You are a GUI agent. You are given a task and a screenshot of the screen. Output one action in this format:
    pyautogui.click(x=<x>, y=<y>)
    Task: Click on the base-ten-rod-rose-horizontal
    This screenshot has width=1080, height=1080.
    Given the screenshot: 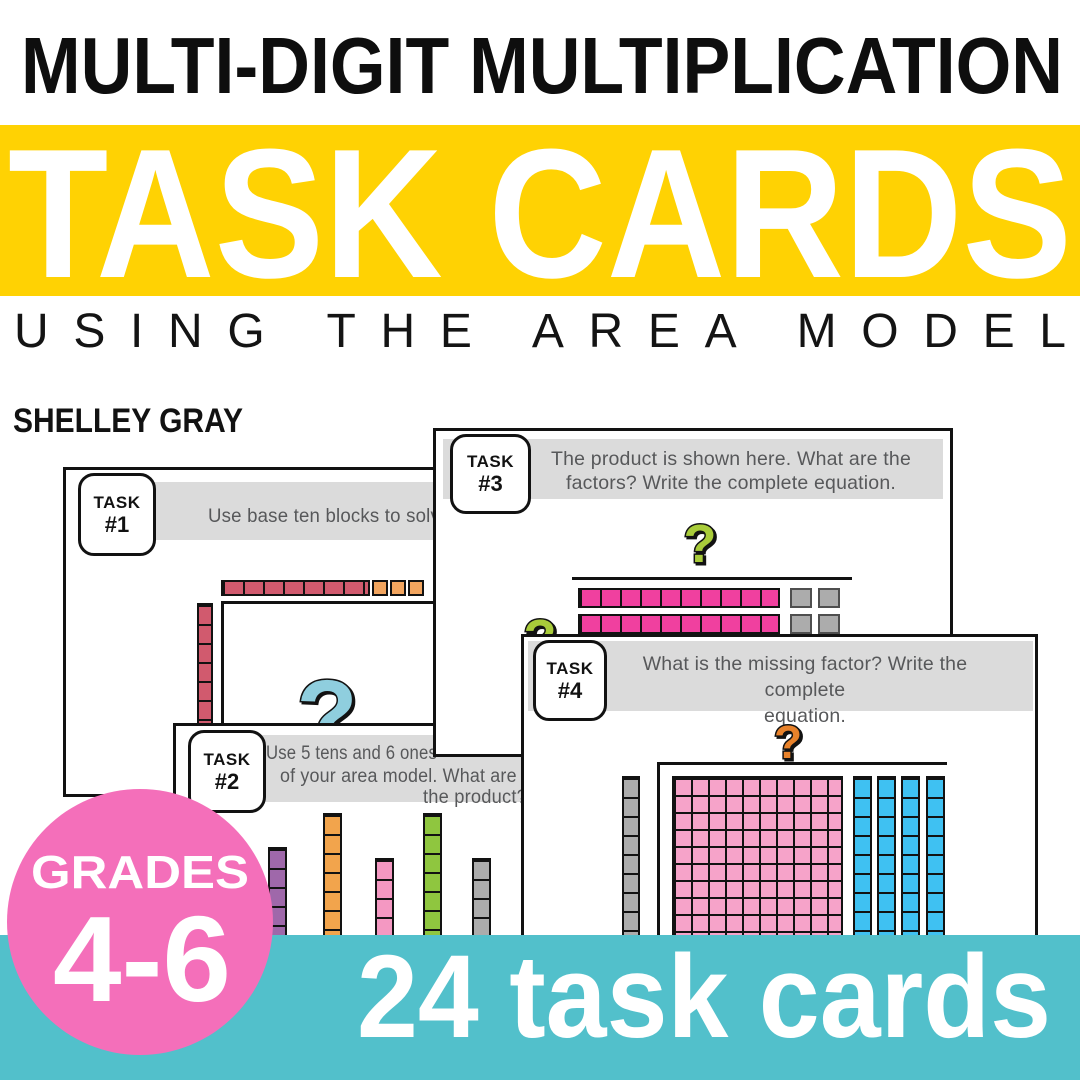 What is the action you would take?
    pyautogui.click(x=295, y=588)
    